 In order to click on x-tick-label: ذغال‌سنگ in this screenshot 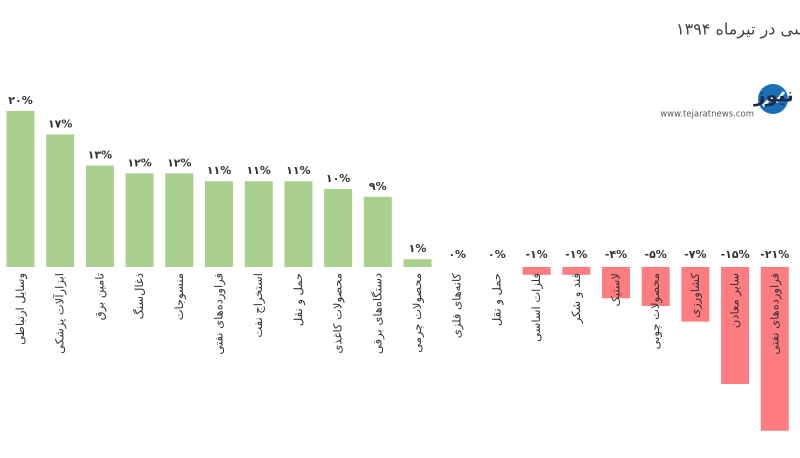, I will do `click(139, 296)`.